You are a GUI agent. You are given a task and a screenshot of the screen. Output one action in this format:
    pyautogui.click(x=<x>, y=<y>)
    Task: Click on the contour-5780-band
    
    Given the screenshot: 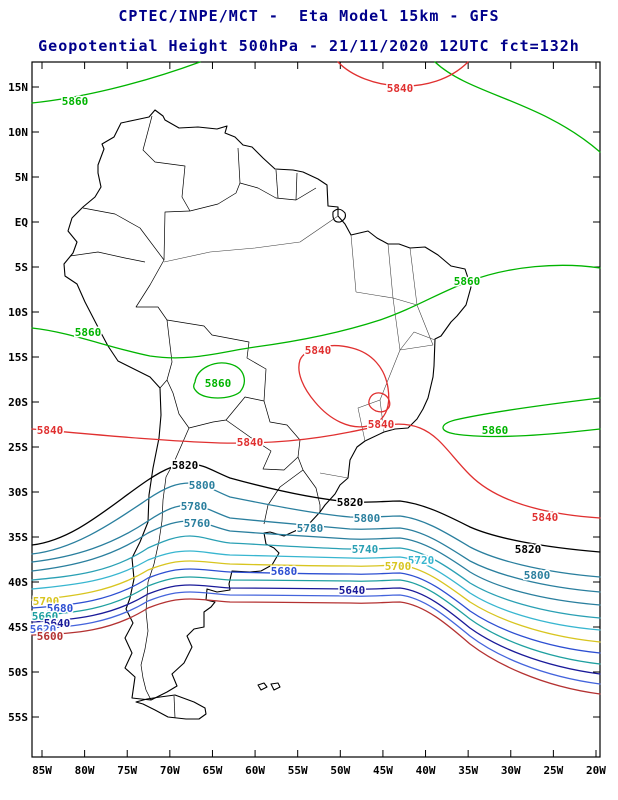 What is the action you would take?
    pyautogui.click(x=316, y=548)
    